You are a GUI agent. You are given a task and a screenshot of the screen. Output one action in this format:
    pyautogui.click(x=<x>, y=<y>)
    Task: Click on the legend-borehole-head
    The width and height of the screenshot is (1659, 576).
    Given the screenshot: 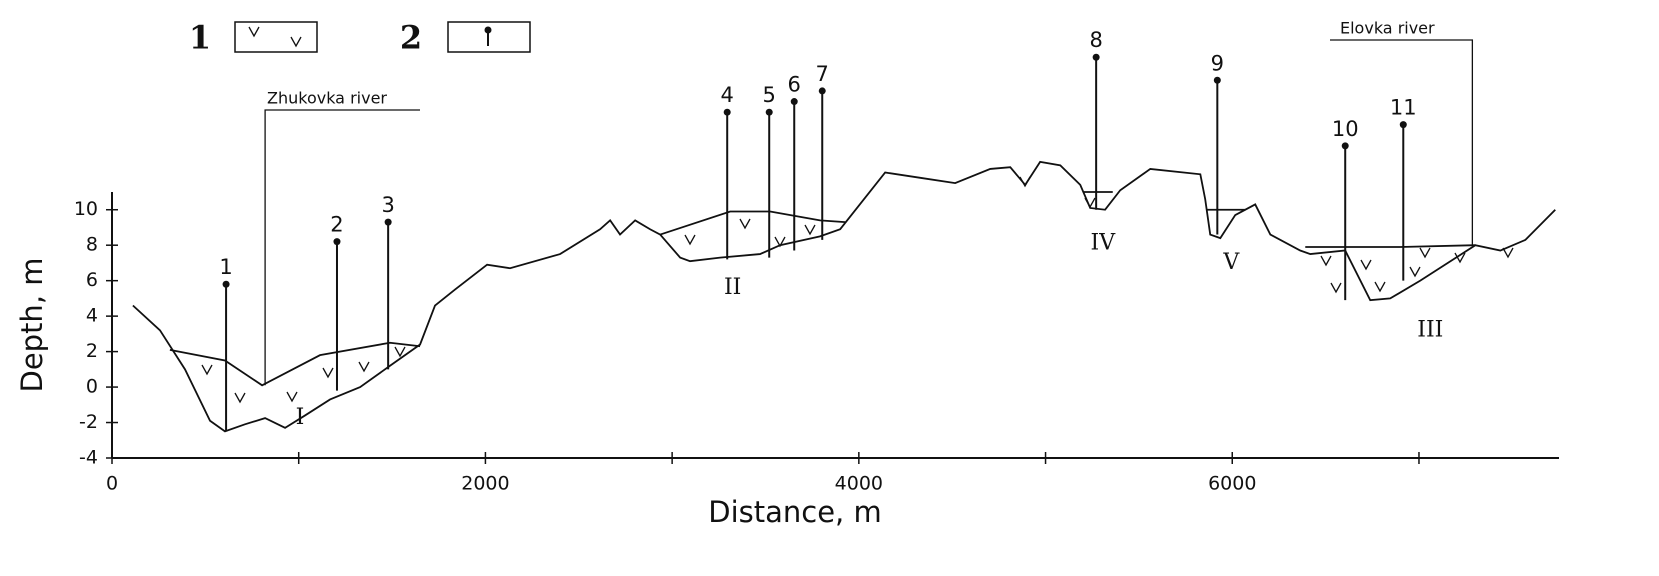 What is the action you would take?
    pyautogui.click(x=488, y=30)
    